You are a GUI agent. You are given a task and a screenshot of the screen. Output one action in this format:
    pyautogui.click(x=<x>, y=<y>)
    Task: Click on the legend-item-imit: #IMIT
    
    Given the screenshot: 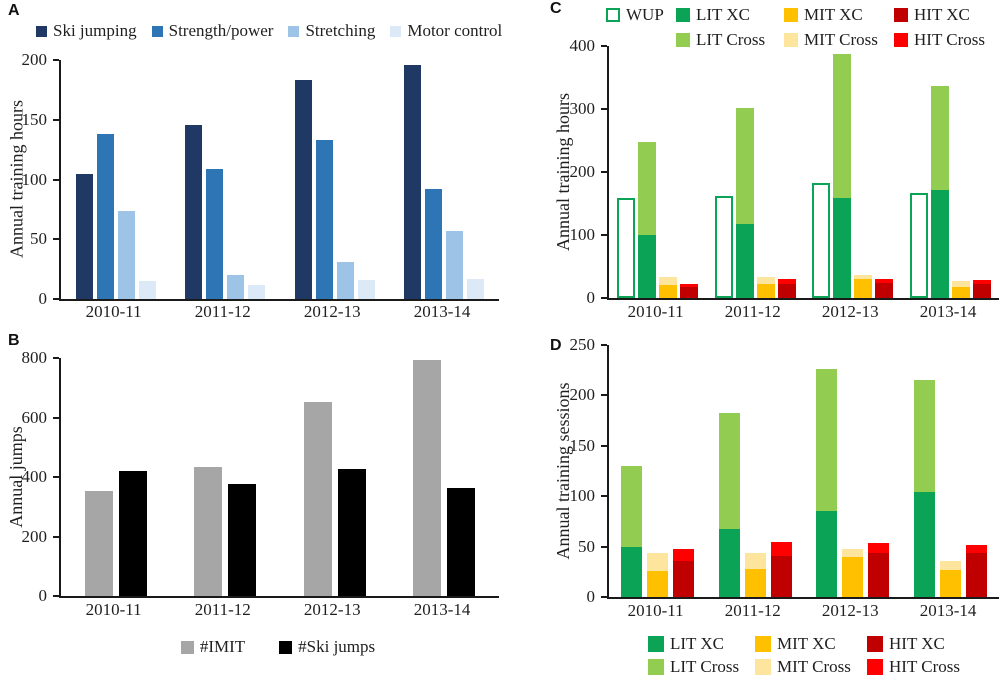 What is the action you would take?
    pyautogui.click(x=213, y=647)
    